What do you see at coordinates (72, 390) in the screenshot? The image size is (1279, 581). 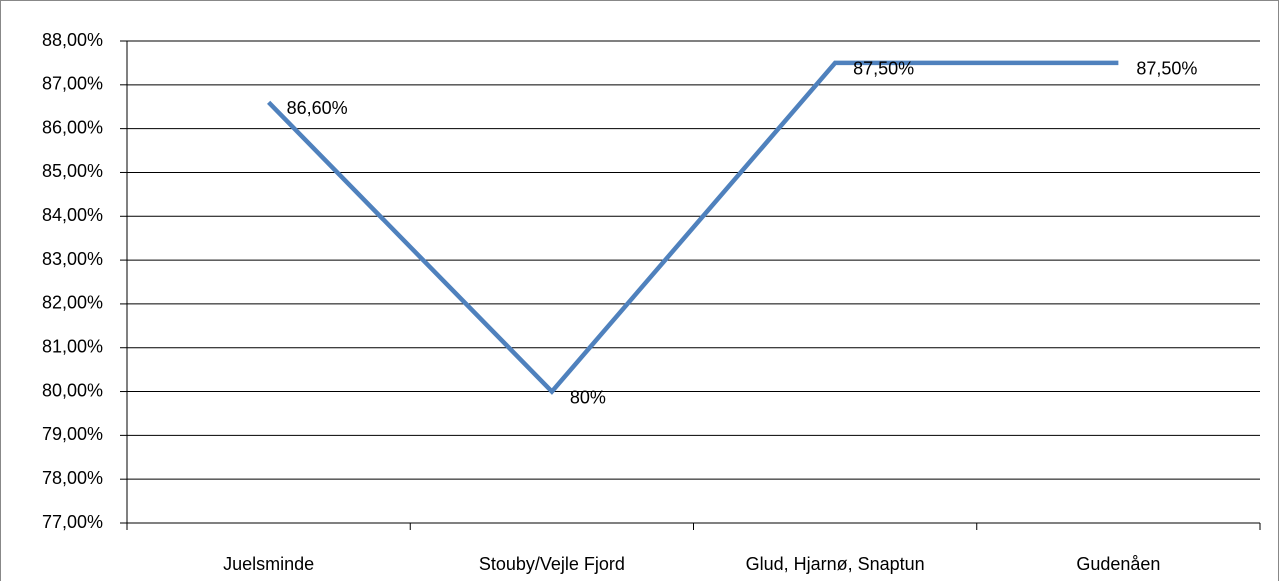 I see `y-tick-label: 80,00%` at bounding box center [72, 390].